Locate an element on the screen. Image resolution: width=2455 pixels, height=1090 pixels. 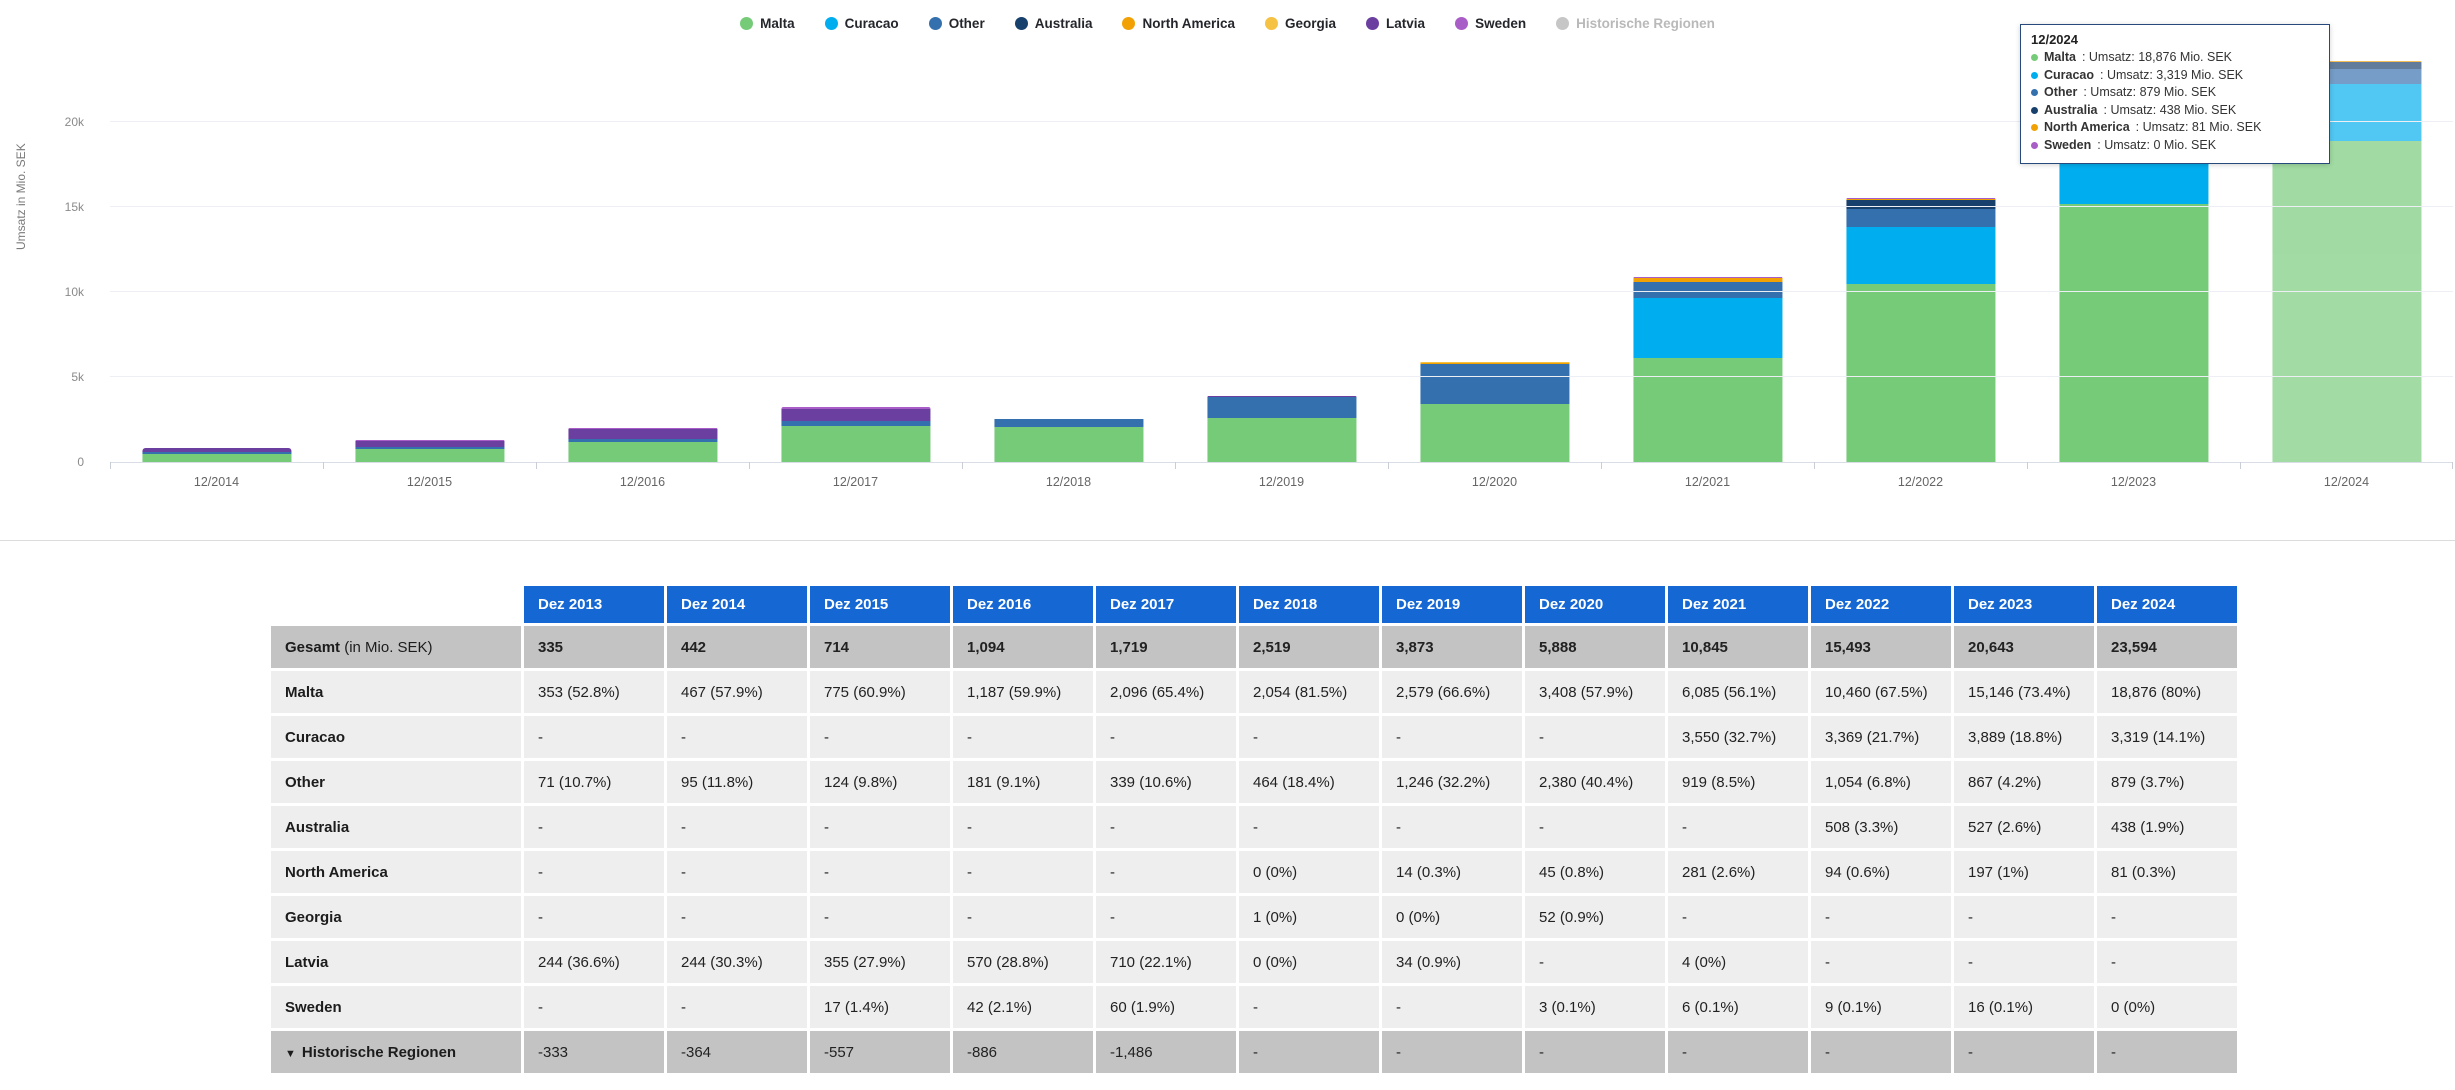
table-cell: 6 (0.1%) is located at coordinates (1738, 1007).